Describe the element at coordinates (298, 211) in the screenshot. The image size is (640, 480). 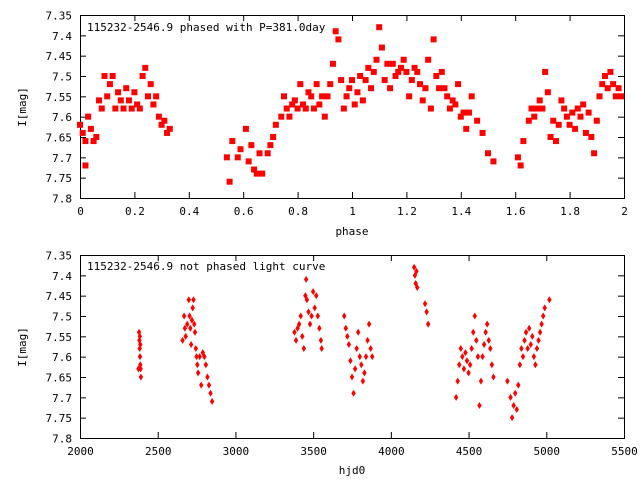
I see `x-tick-label: 0.8` at that location.